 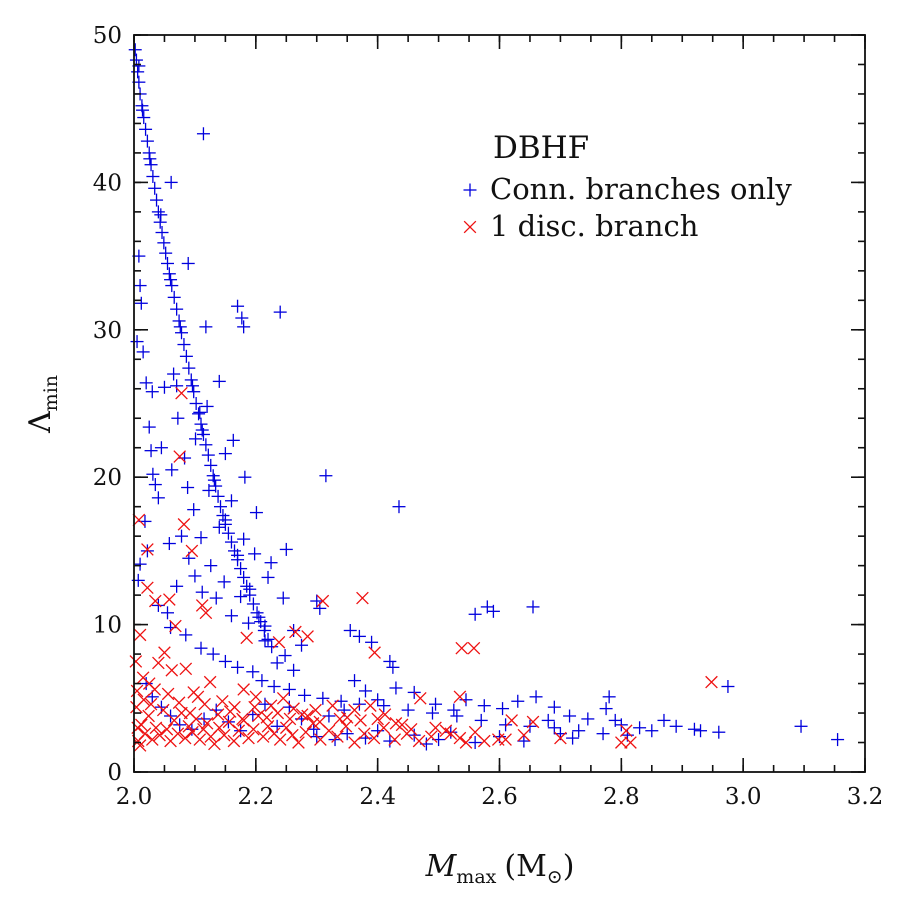 I want to click on x-tick-label: 2.2, so click(x=256, y=797).